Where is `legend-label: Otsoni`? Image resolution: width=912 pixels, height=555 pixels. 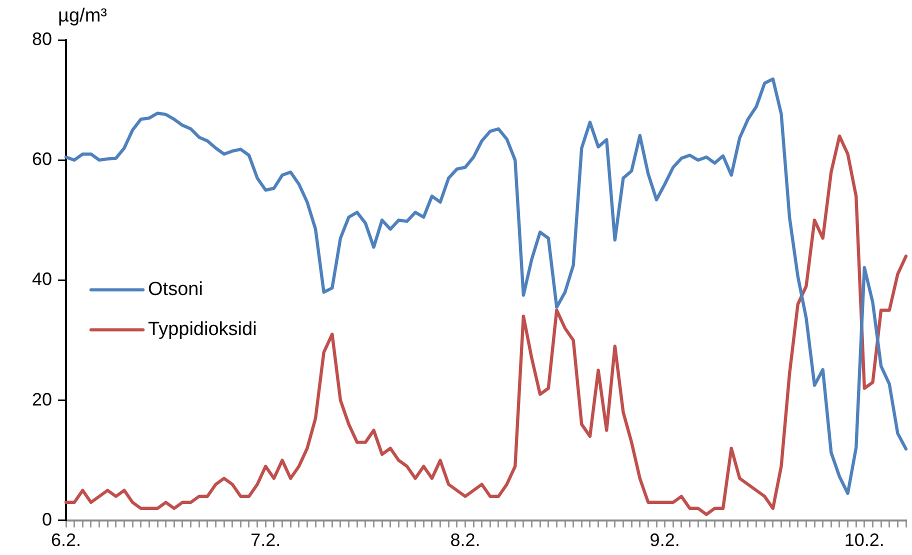 legend-label: Otsoni is located at coordinates (175, 289).